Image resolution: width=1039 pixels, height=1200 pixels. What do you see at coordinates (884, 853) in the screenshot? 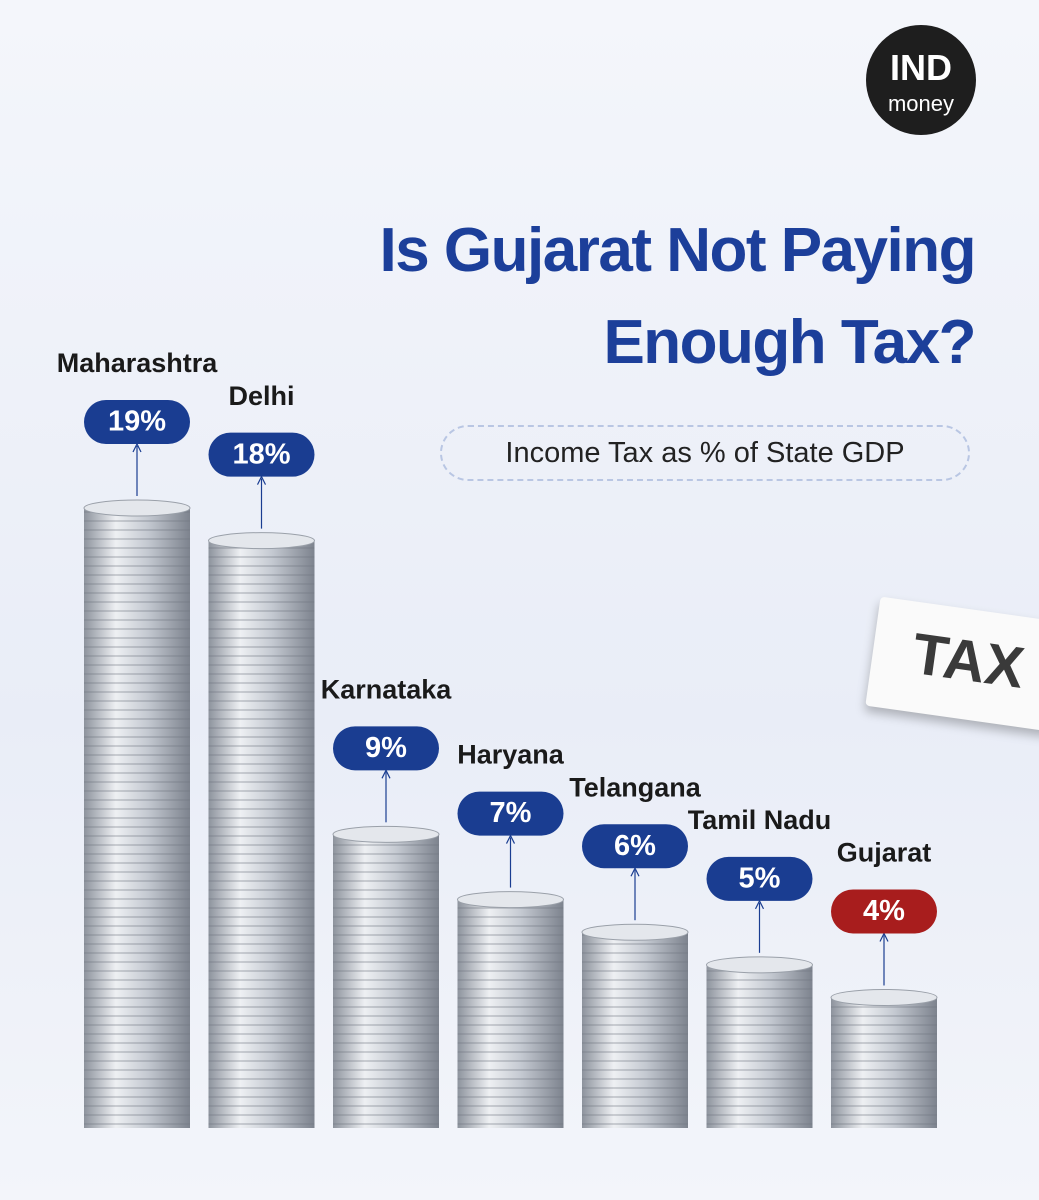
I see `category-label: Gujarat` at bounding box center [884, 853].